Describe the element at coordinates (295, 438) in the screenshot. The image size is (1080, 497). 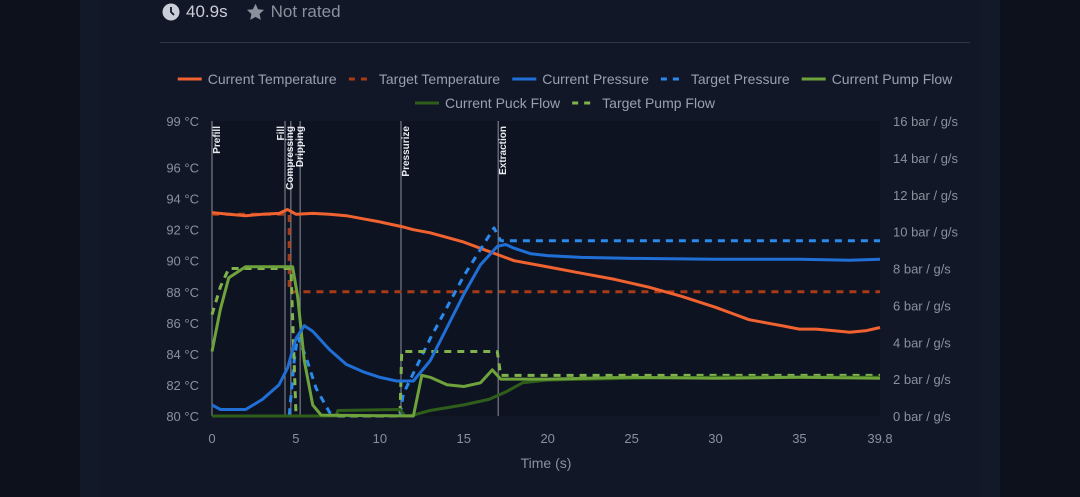
I see `x-tick-label: 5` at that location.